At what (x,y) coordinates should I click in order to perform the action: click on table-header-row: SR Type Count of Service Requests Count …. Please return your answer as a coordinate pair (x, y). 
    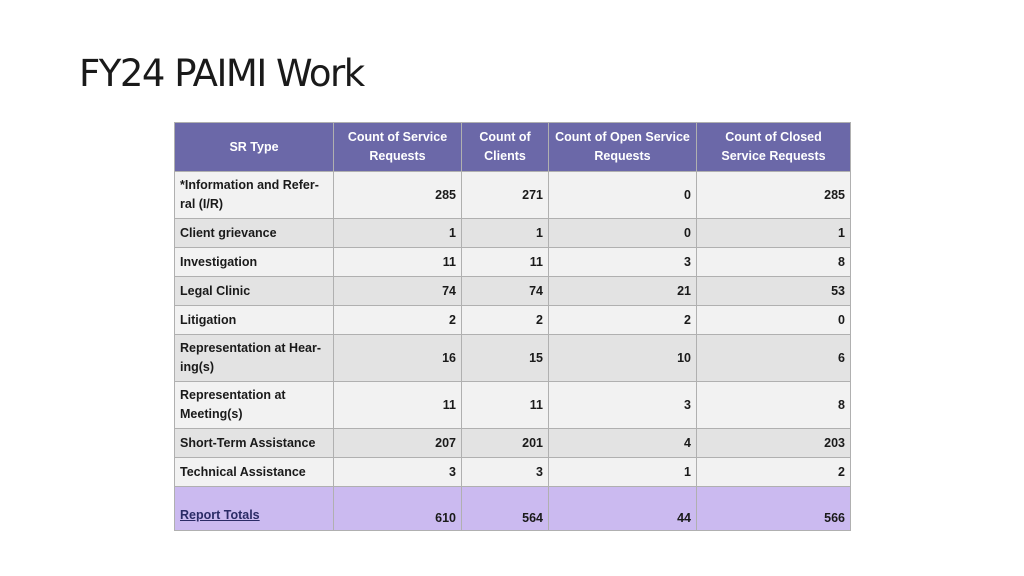
    Looking at the image, I should click on (512, 147).